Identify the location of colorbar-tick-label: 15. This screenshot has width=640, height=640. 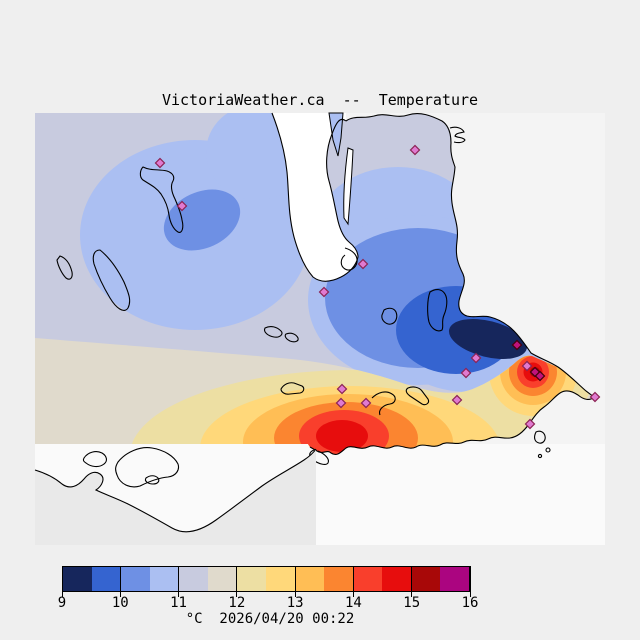
(412, 603).